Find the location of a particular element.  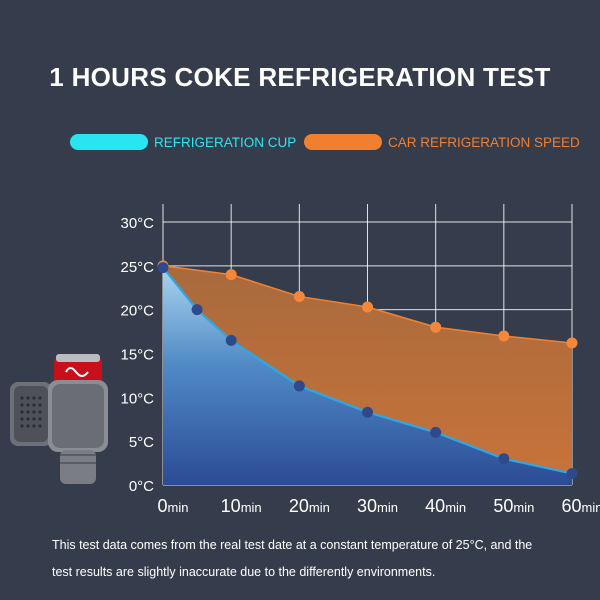

x-tick-label: 0min is located at coordinates (173, 506).